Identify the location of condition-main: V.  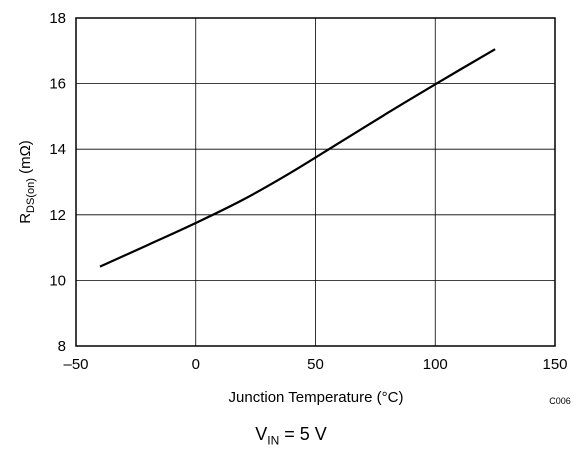
(261, 434).